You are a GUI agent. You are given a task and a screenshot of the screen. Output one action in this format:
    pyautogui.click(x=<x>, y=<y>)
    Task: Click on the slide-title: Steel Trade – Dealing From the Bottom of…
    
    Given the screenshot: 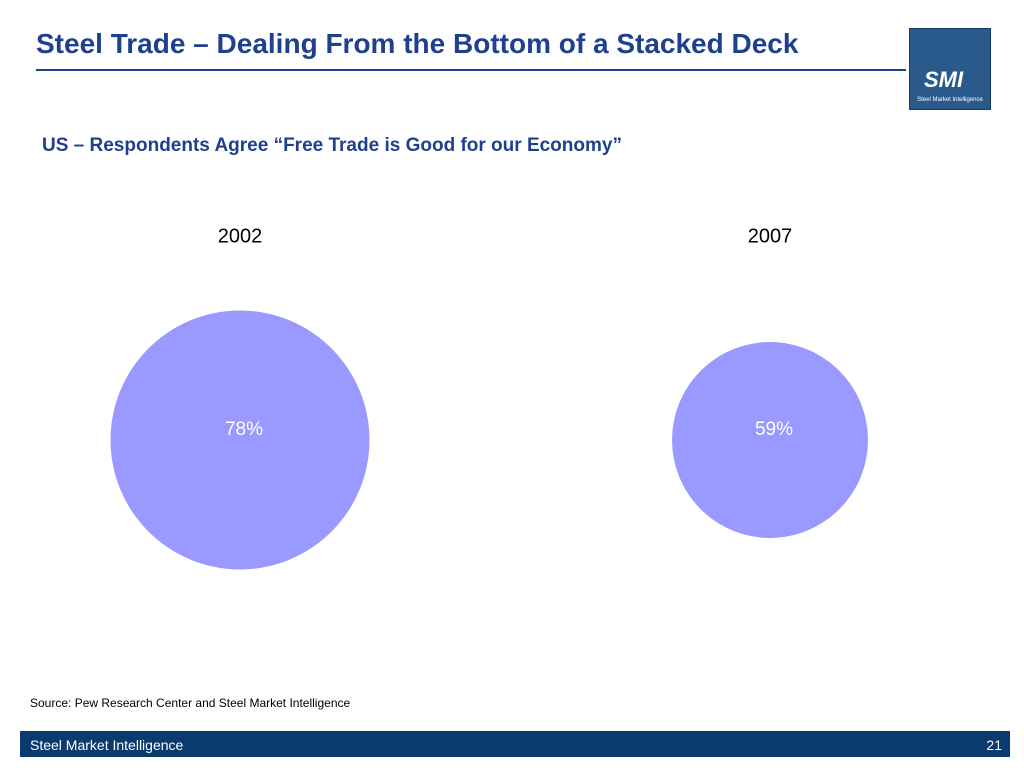 What is the action you would take?
    pyautogui.click(x=417, y=43)
    